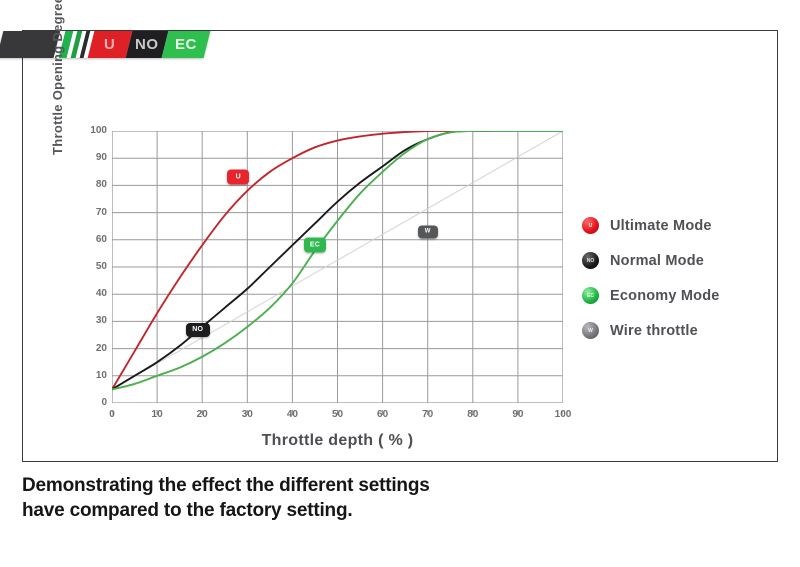 The height and width of the screenshot is (567, 800). Describe the element at coordinates (101, 375) in the screenshot. I see `y-tick-label: 10` at that location.